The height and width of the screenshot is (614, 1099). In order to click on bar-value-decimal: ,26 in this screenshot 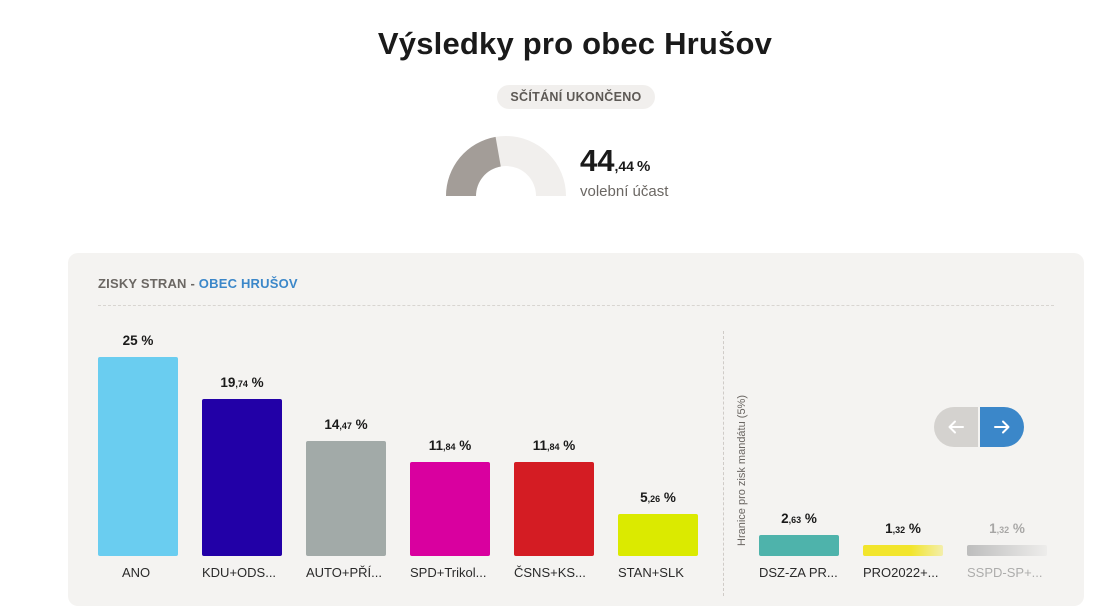, I will do `click(654, 499)`.